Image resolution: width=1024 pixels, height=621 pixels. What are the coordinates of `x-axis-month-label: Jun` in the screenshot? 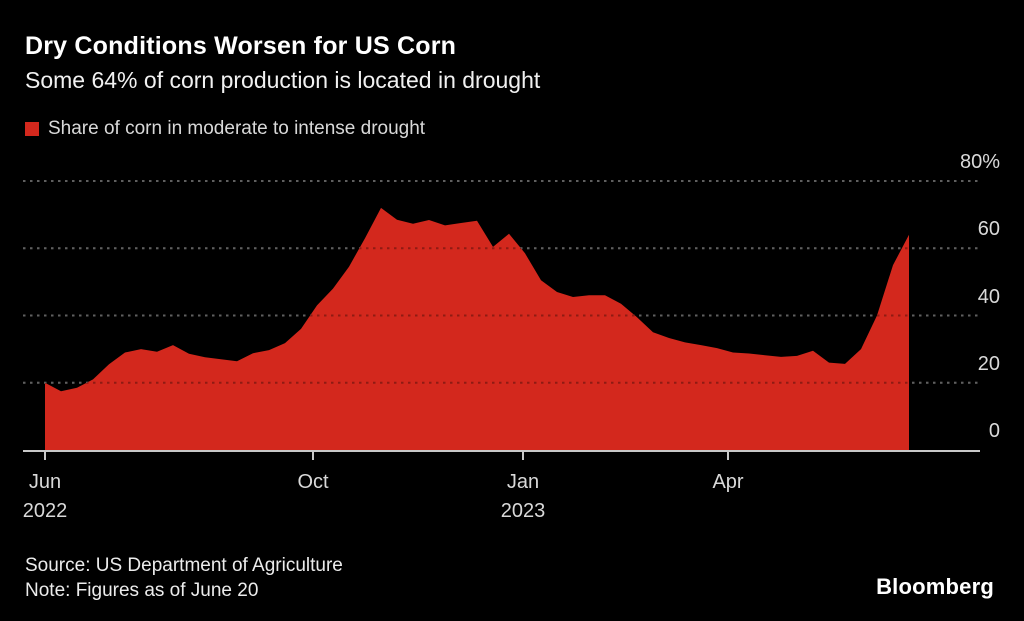 It's located at (45, 482).